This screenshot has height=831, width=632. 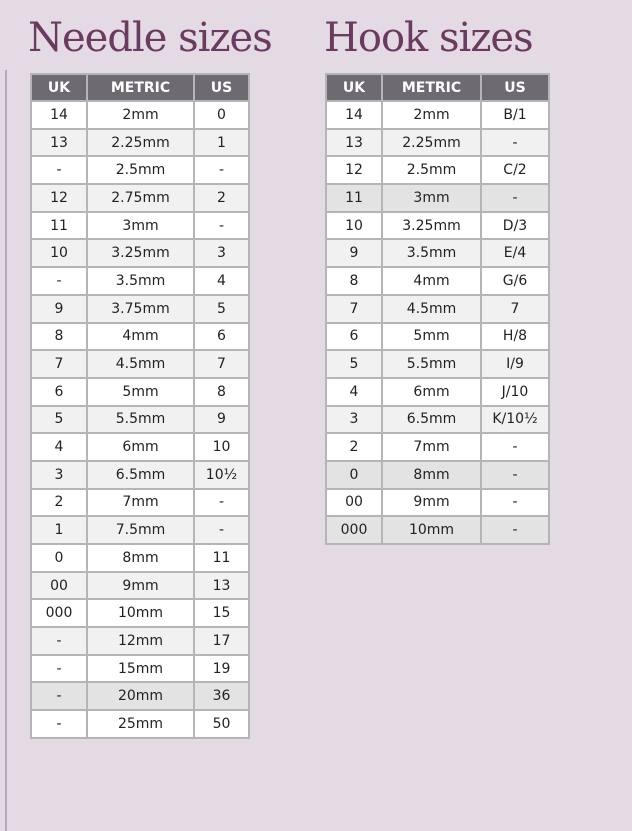 I want to click on table-row: 11 3mm -, so click(x=140, y=225).